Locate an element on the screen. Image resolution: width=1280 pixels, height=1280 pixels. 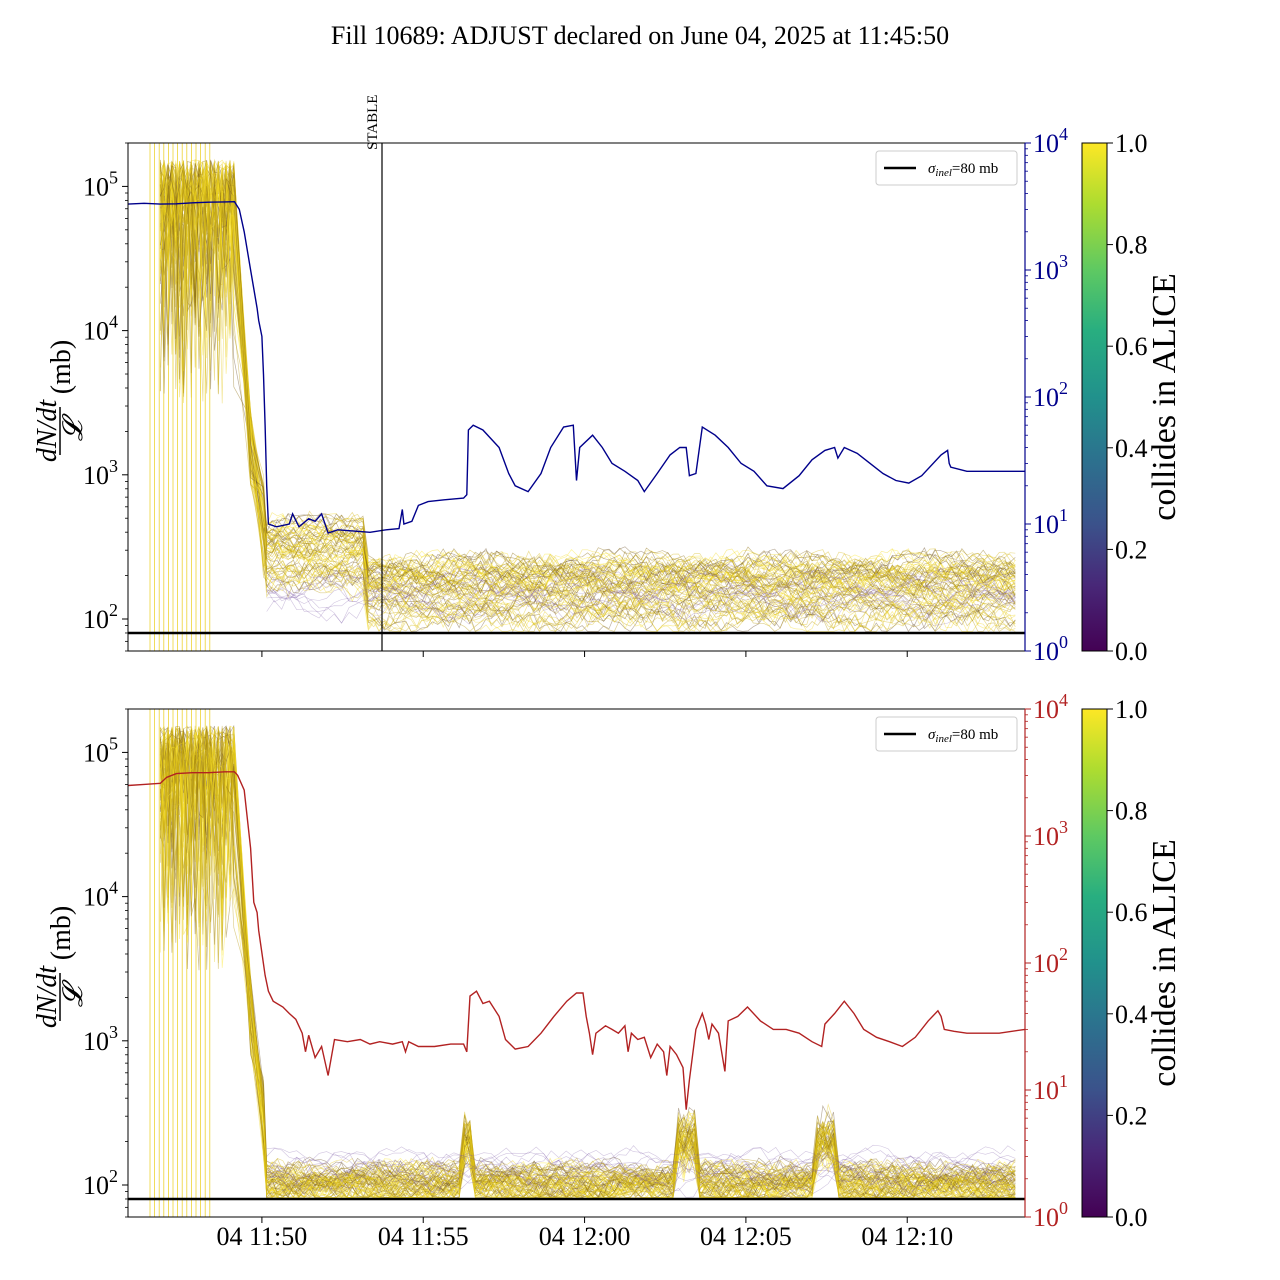
x-tick-label: 04 12:00 is located at coordinates (585, 1236).